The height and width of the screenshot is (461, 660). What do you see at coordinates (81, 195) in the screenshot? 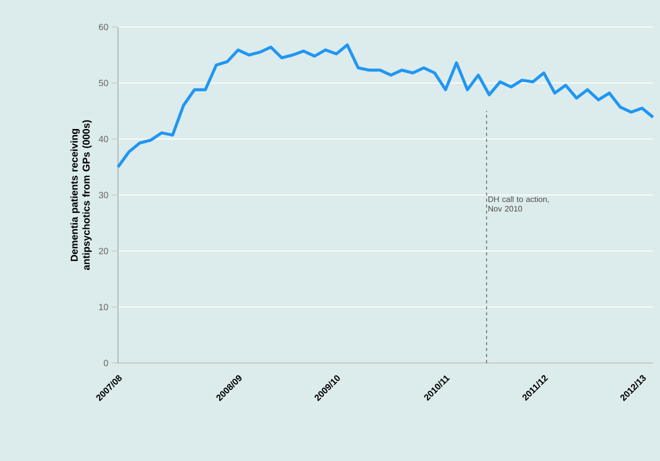
I see `y-axis-title: Dementia patients receiving antipsychotics from GPs (000s)` at bounding box center [81, 195].